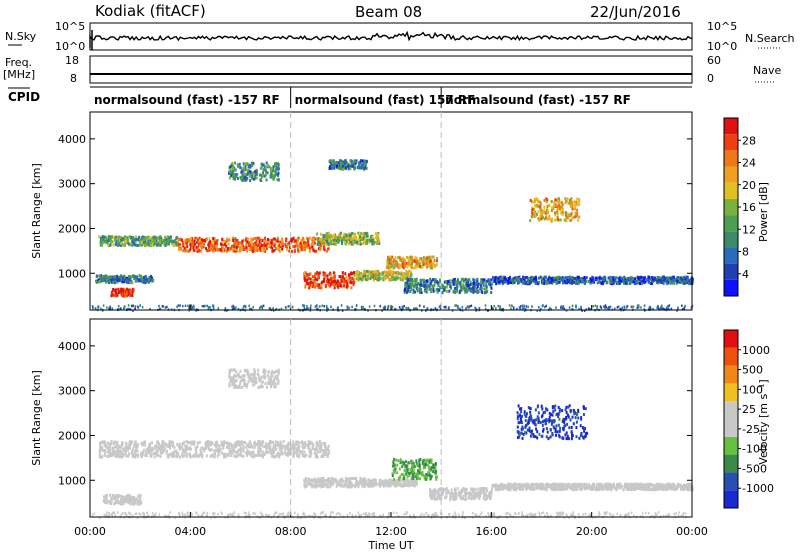 The height and width of the screenshot is (554, 800). Describe the element at coordinates (385, 100) in the screenshot. I see `cpid-segment-label: normalsound (fast) 157 RF` at that location.